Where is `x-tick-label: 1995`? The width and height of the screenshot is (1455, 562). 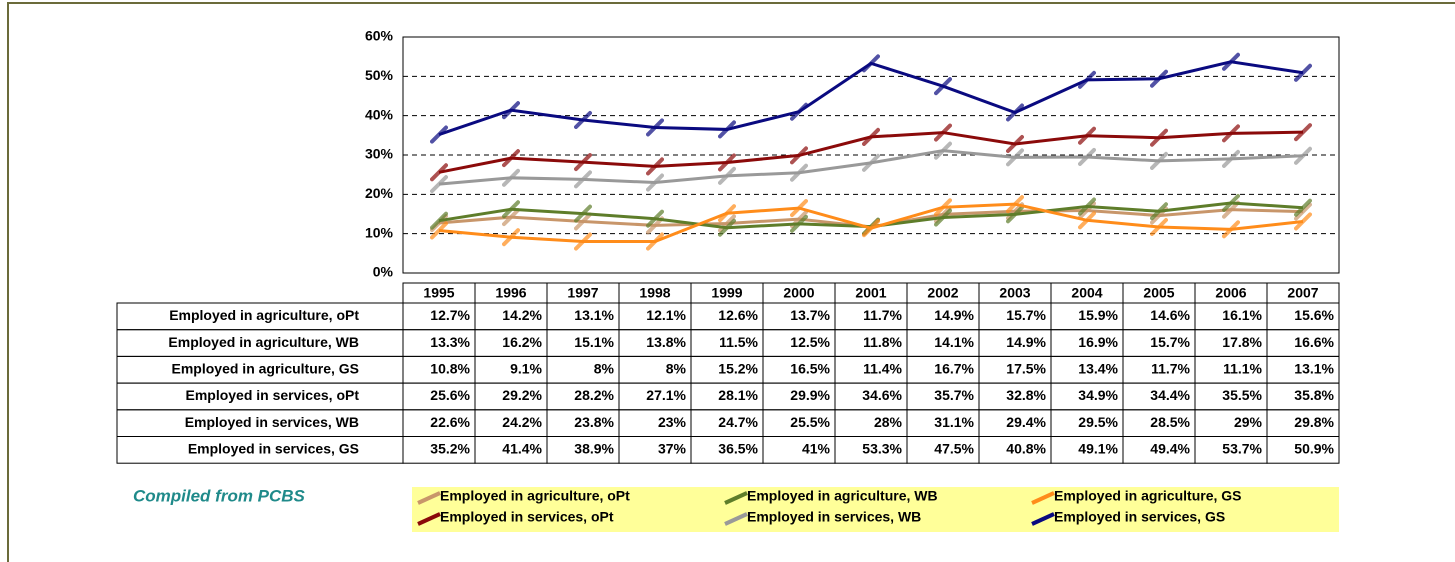 x-tick-label: 1995 is located at coordinates (438, 293).